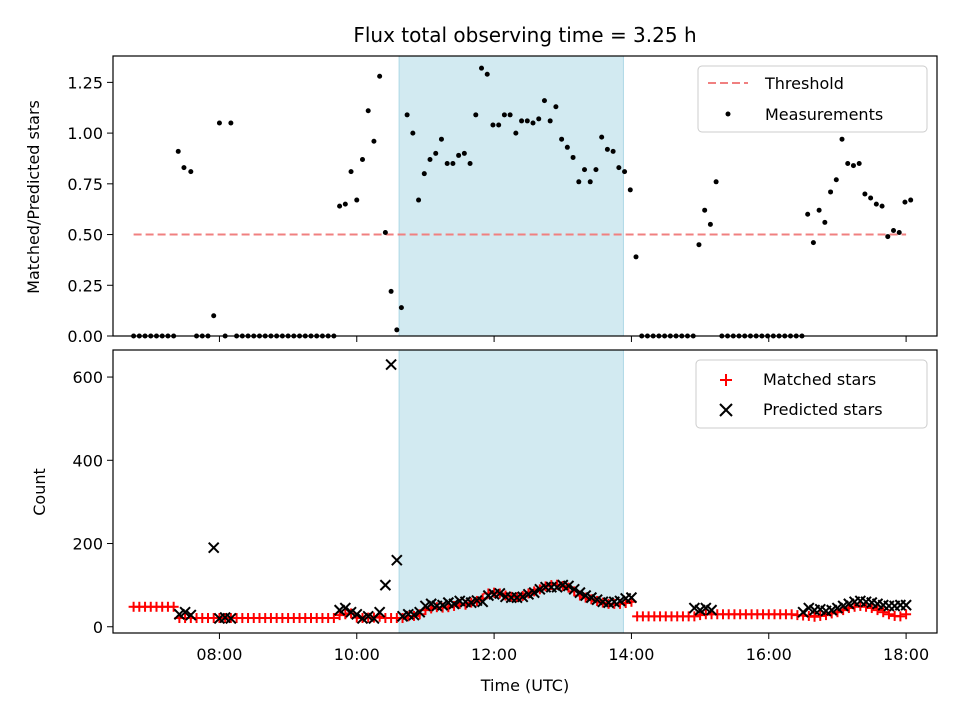 Image resolution: width=960 pixels, height=720 pixels. Describe the element at coordinates (823, 409) in the screenshot. I see `predicted-legend-label: Predicted stars` at that location.